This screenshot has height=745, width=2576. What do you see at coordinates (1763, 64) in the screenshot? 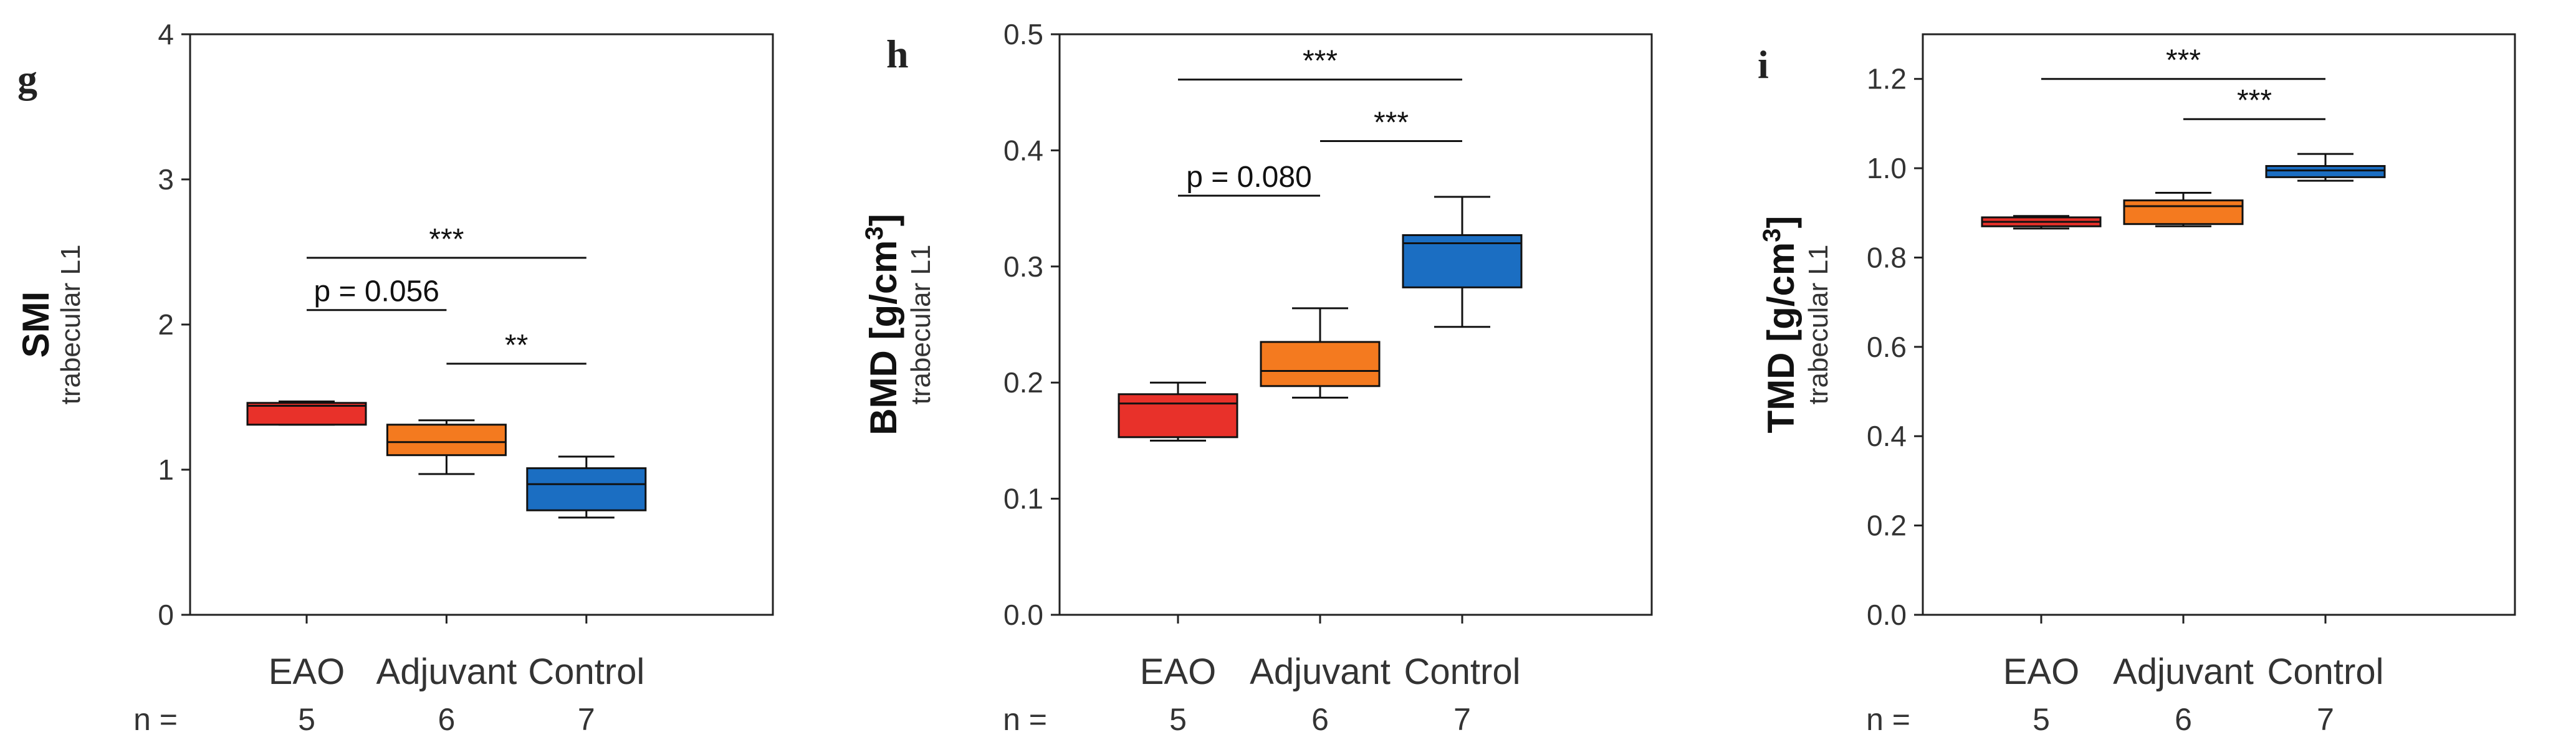
I see `panel-letter: i` at bounding box center [1763, 64].